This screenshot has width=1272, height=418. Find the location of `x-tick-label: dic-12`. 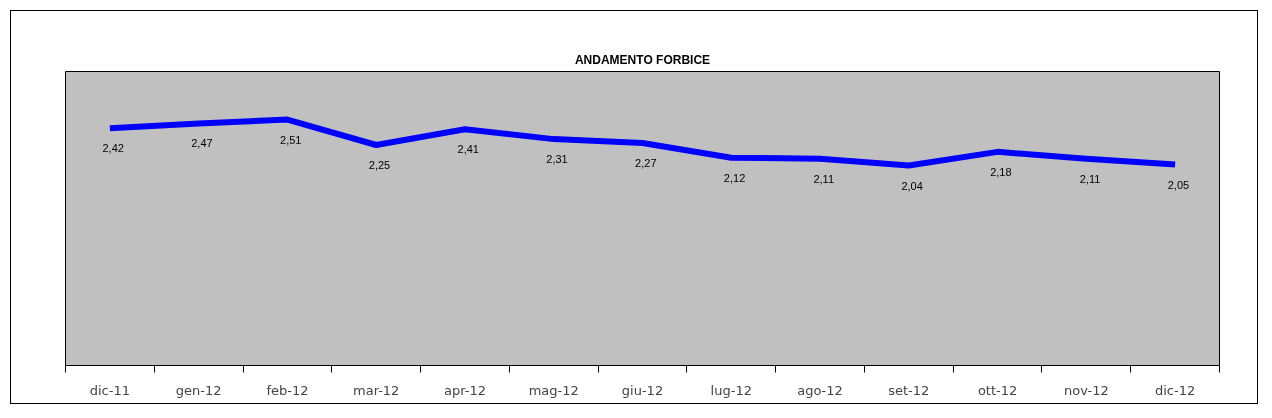

x-tick-label: dic-12 is located at coordinates (1175, 390).